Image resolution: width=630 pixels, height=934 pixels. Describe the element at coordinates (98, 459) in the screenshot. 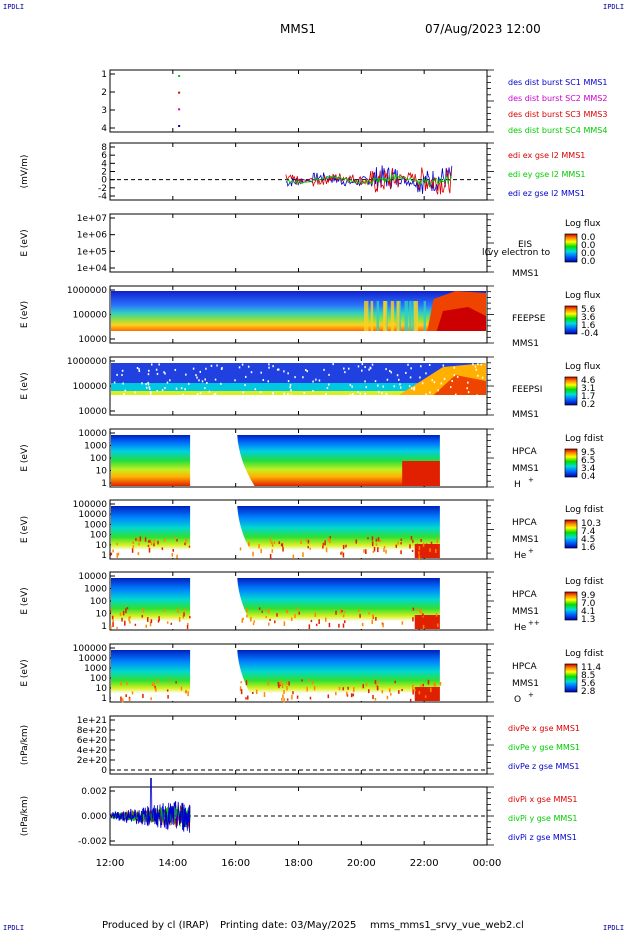

I see `y-tick-label: 100` at that location.